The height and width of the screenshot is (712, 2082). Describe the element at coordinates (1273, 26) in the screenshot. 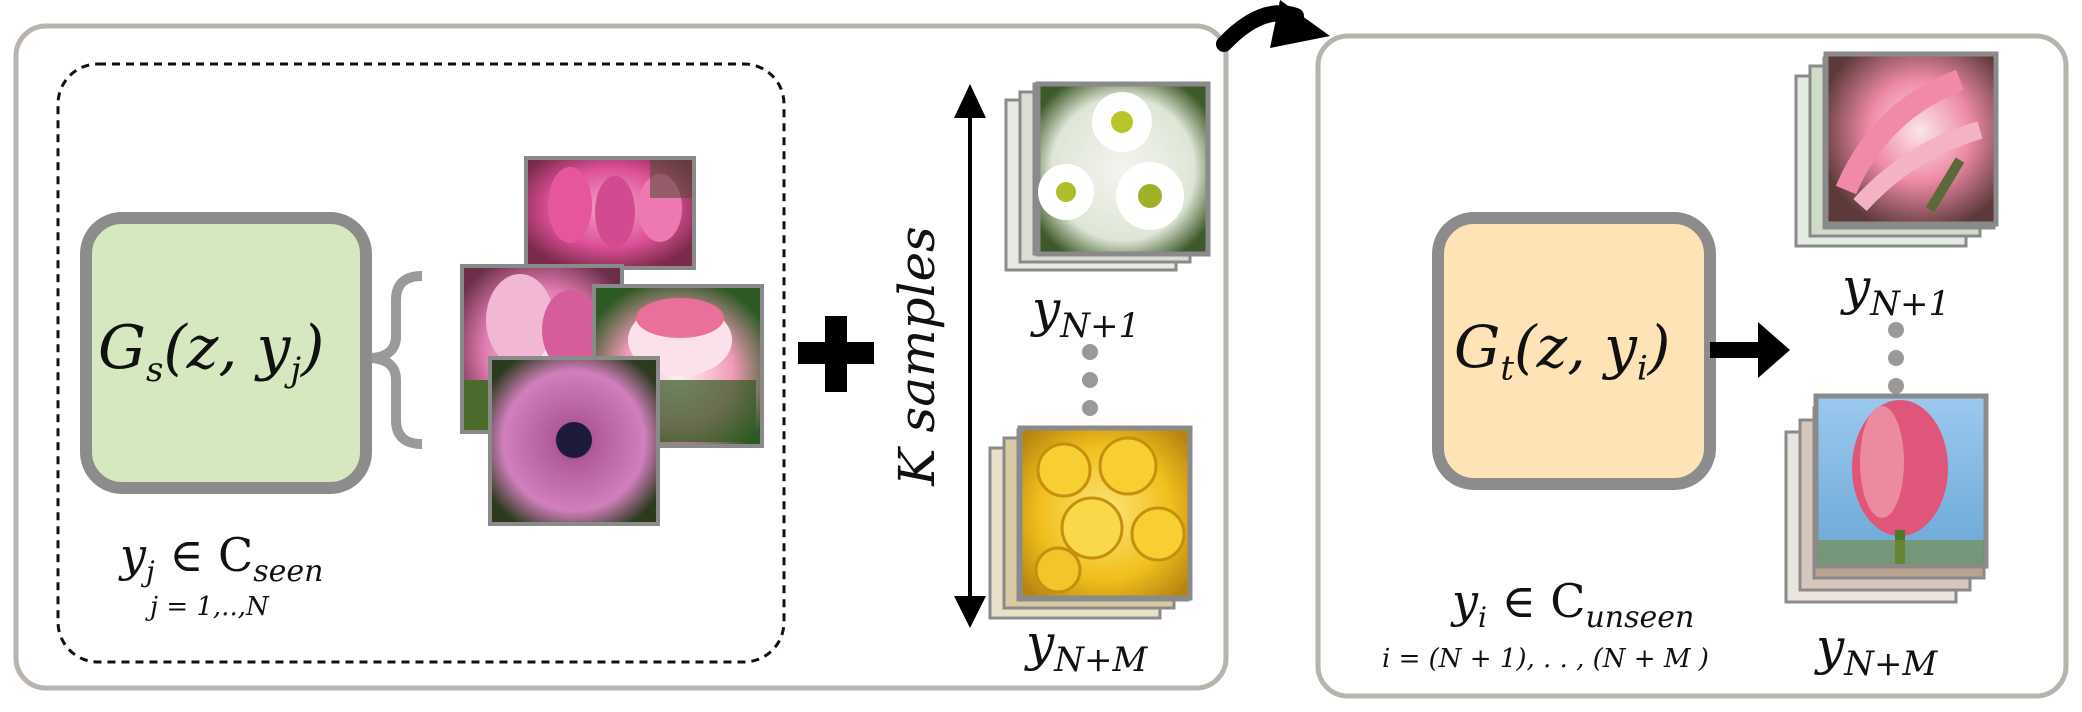

I see `transfer-arrow-icon` at that location.